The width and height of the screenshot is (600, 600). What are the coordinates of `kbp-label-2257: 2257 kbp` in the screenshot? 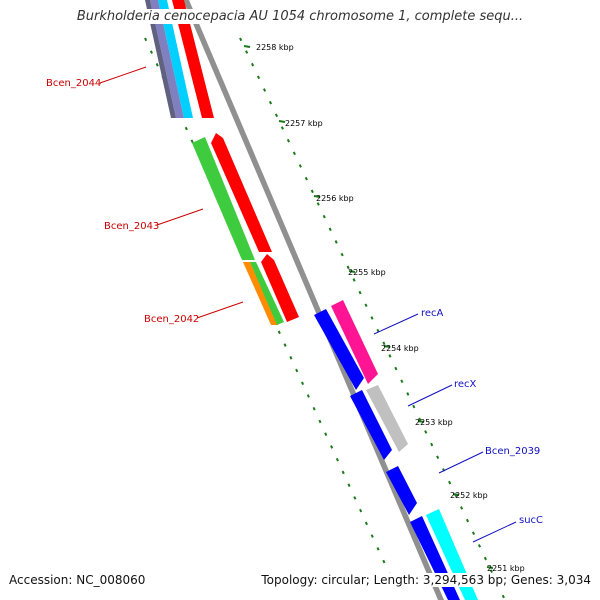 It's located at (304, 123).